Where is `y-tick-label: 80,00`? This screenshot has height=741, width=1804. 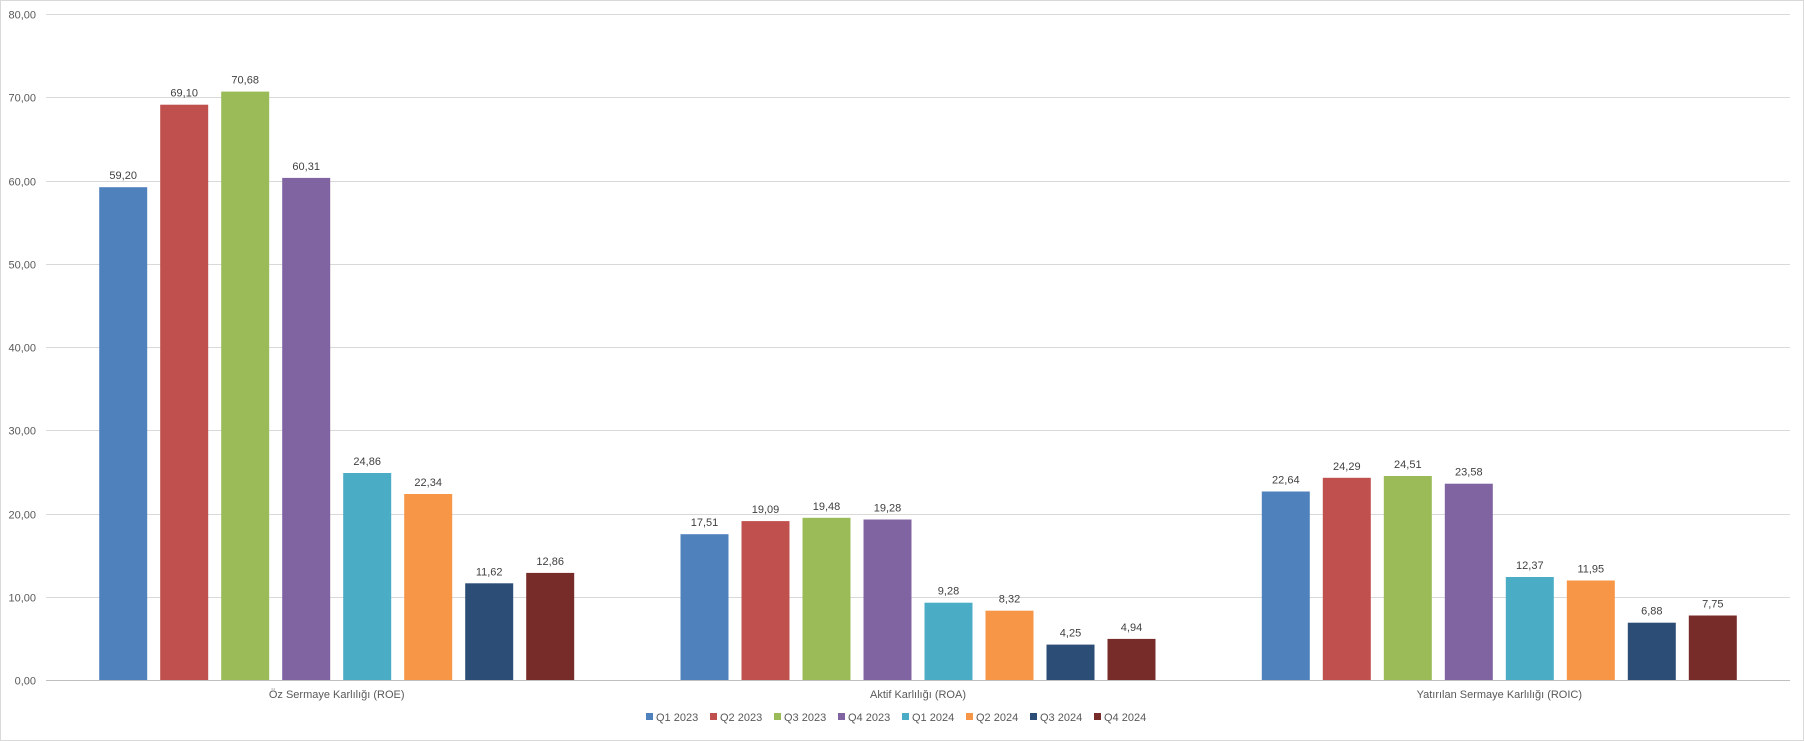 y-tick-label: 80,00 is located at coordinates (22, 16).